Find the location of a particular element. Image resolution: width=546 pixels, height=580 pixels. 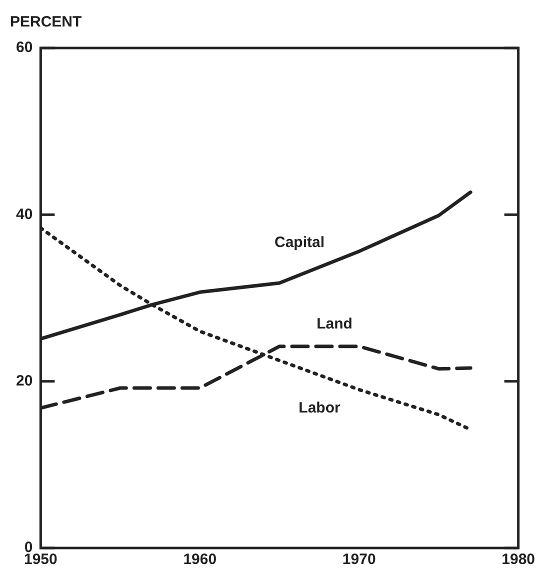

y-axis-title: PERCENT is located at coordinates (46, 22).